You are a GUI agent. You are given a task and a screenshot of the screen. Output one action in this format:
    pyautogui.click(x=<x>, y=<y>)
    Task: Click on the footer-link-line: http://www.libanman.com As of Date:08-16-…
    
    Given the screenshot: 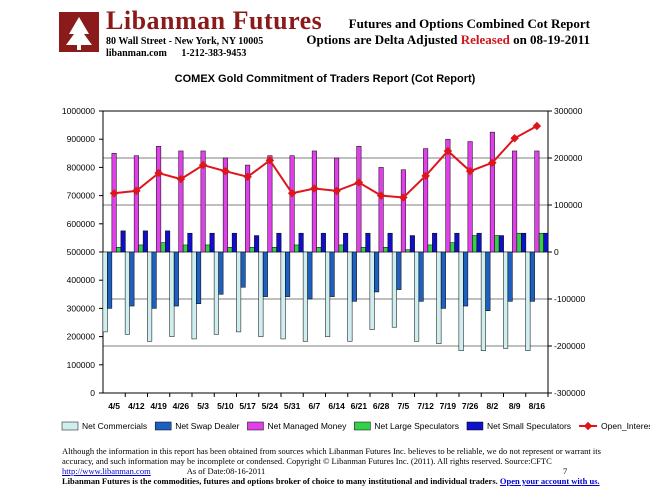 What is the action you would take?
    pyautogui.click(x=163, y=471)
    